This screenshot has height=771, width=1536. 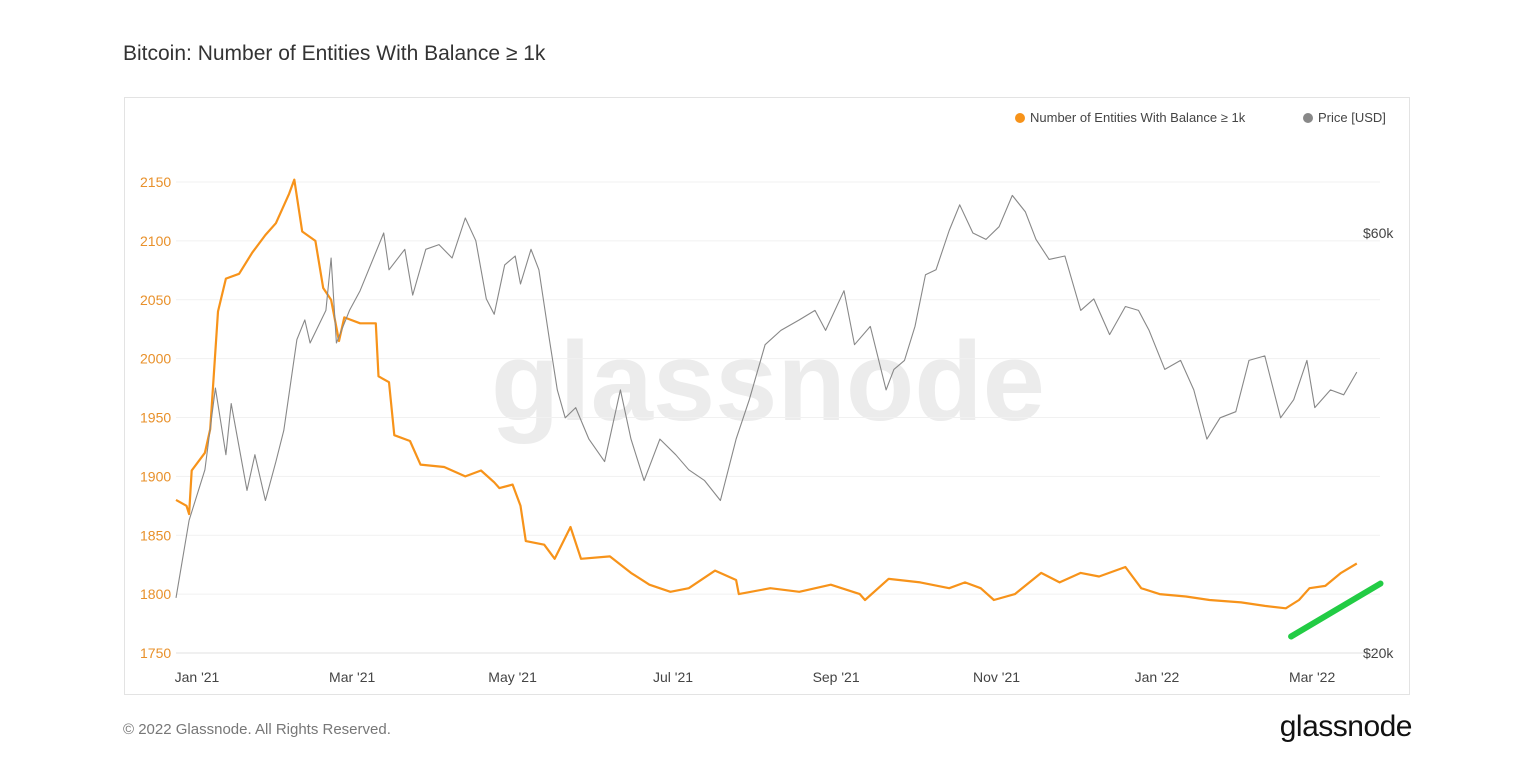 What do you see at coordinates (1378, 233) in the screenshot?
I see `right-tick-label: $60k` at bounding box center [1378, 233].